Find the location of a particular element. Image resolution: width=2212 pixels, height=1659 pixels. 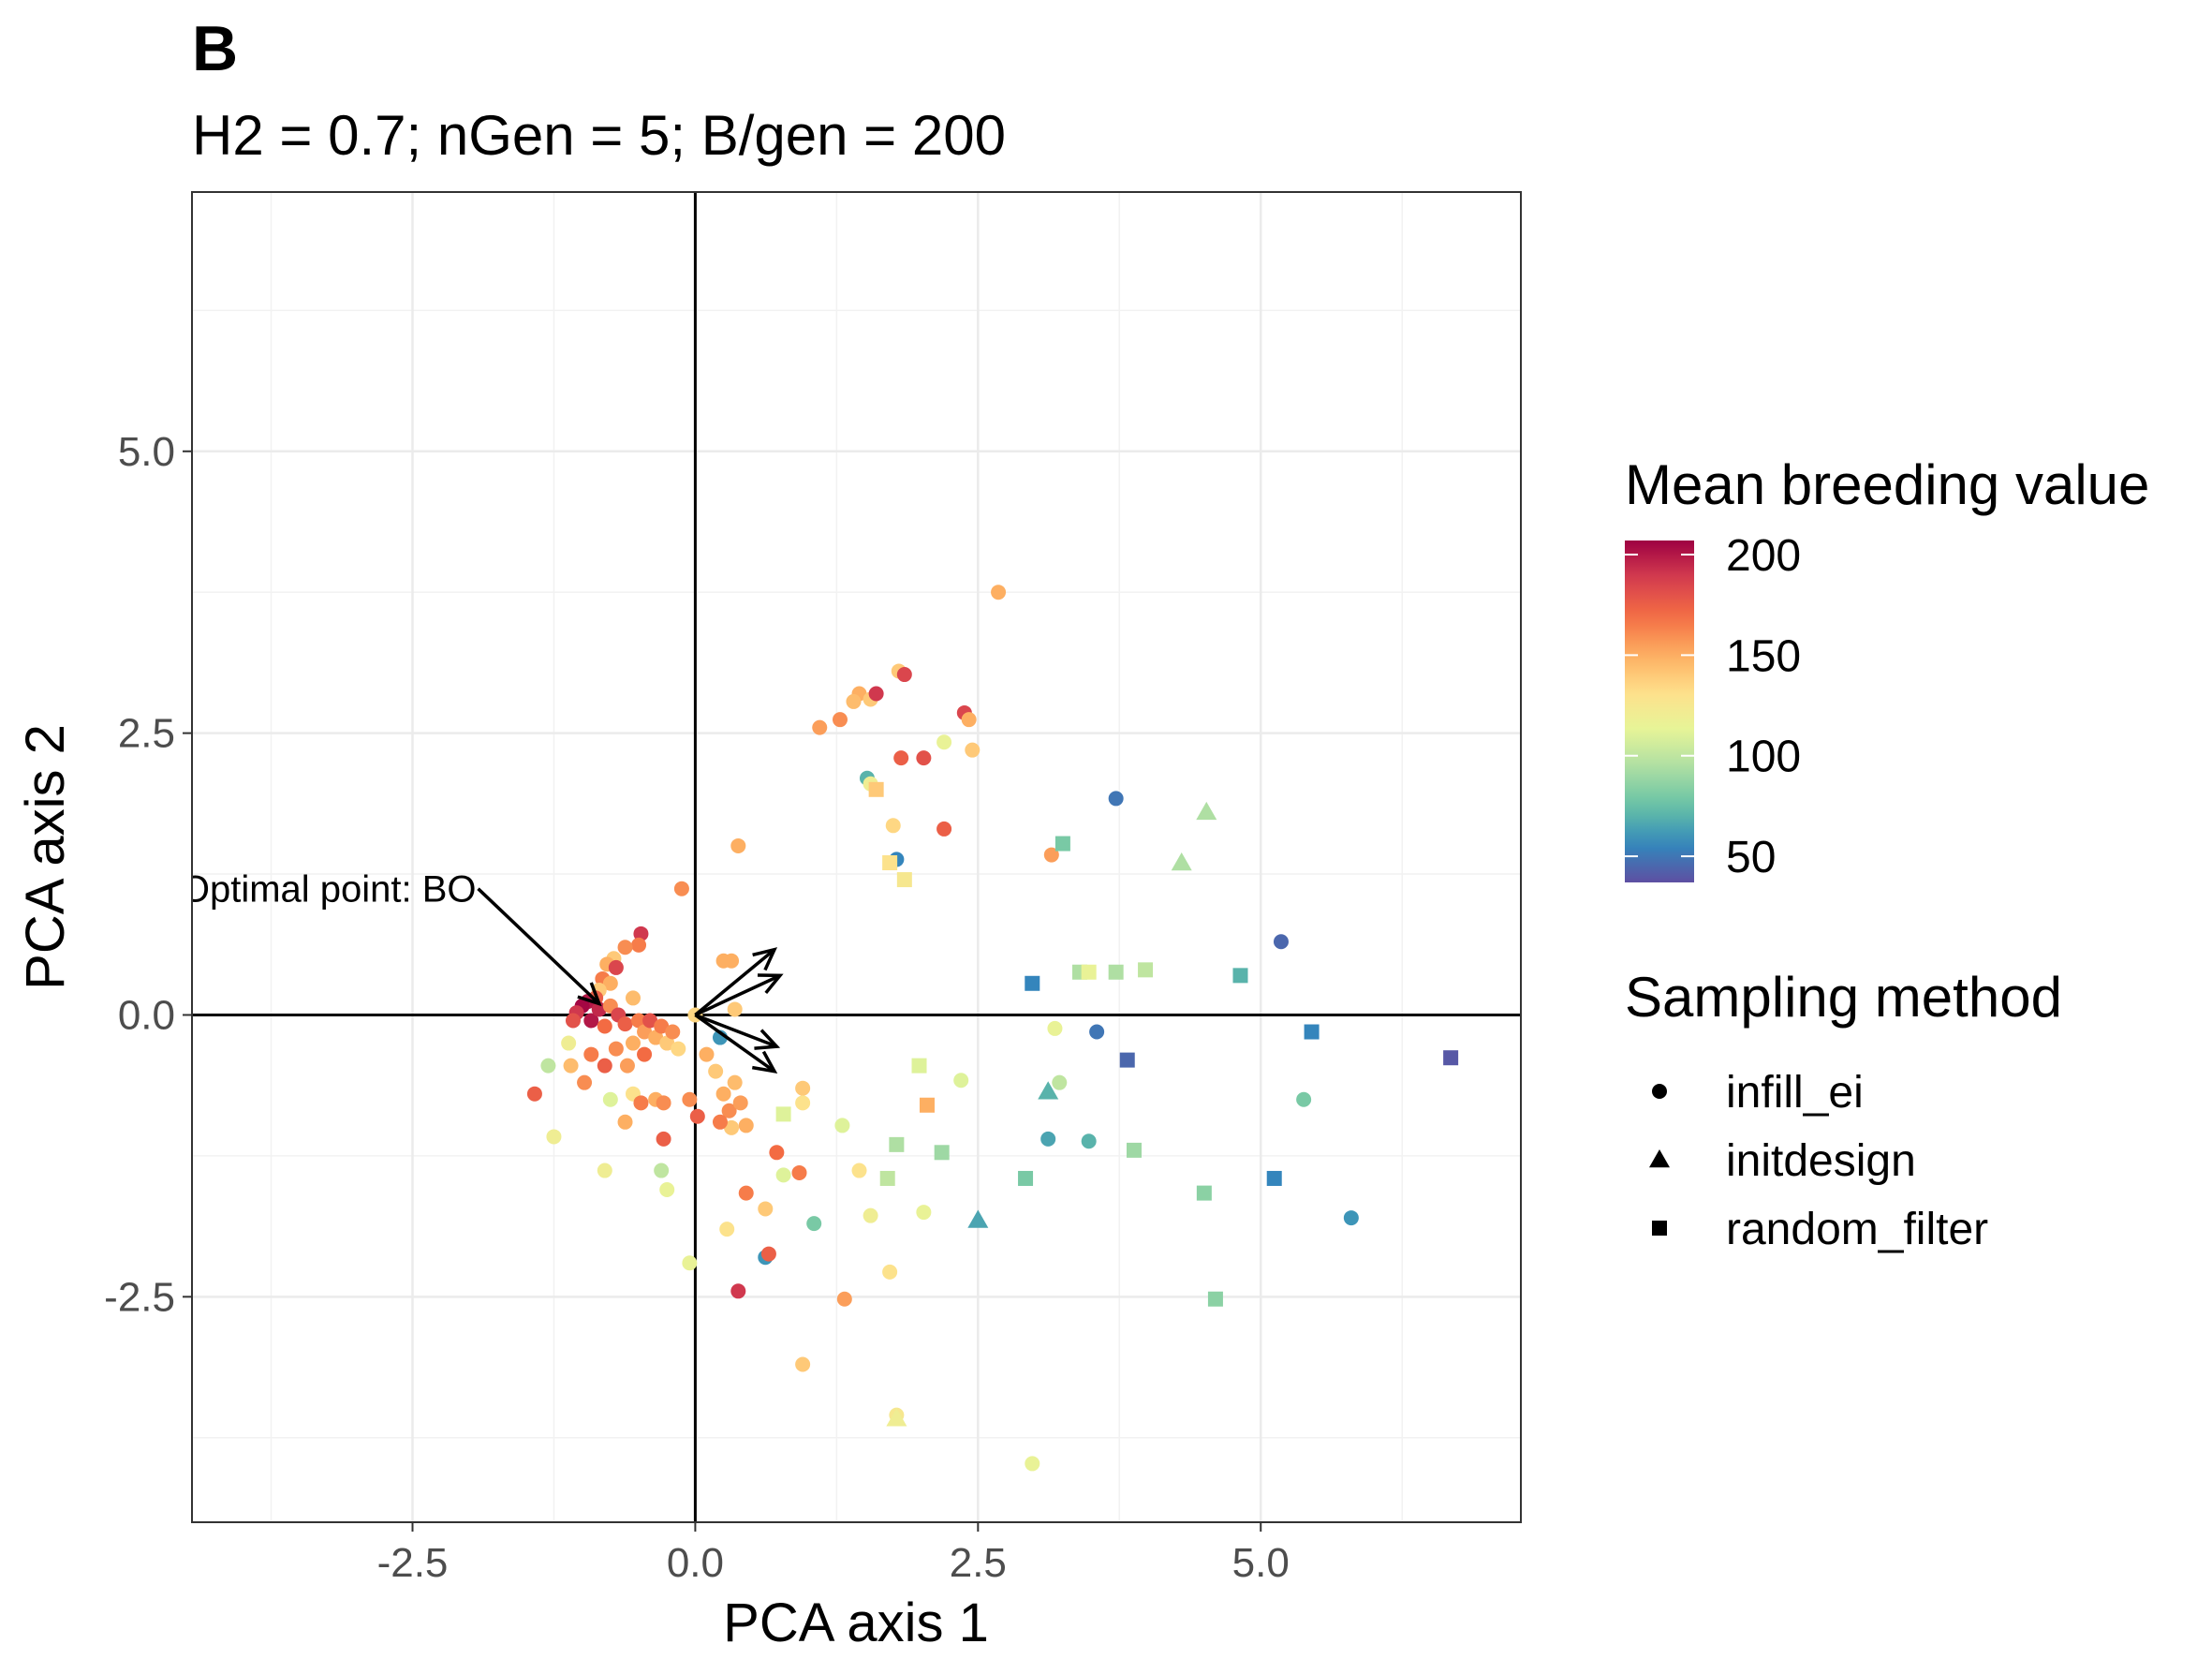

annotation-layer: Optimal point: BO is located at coordinates (391, 938).